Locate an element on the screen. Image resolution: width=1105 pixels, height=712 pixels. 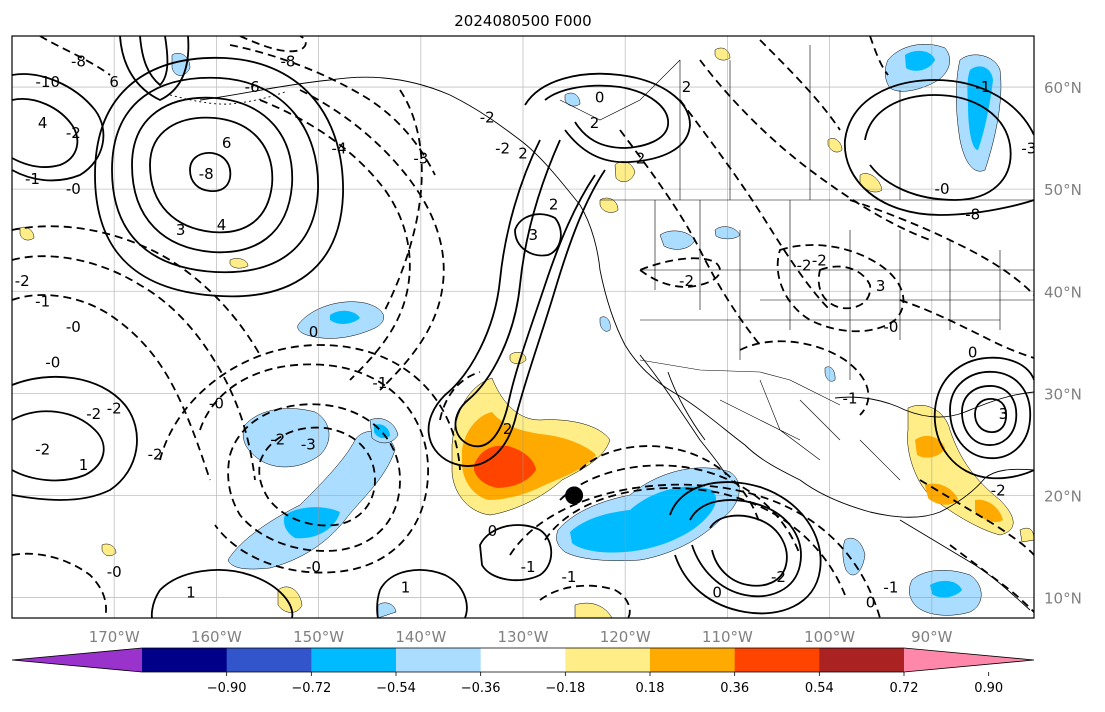
colorbar-tick-label: 0.18 is located at coordinates (650, 688).